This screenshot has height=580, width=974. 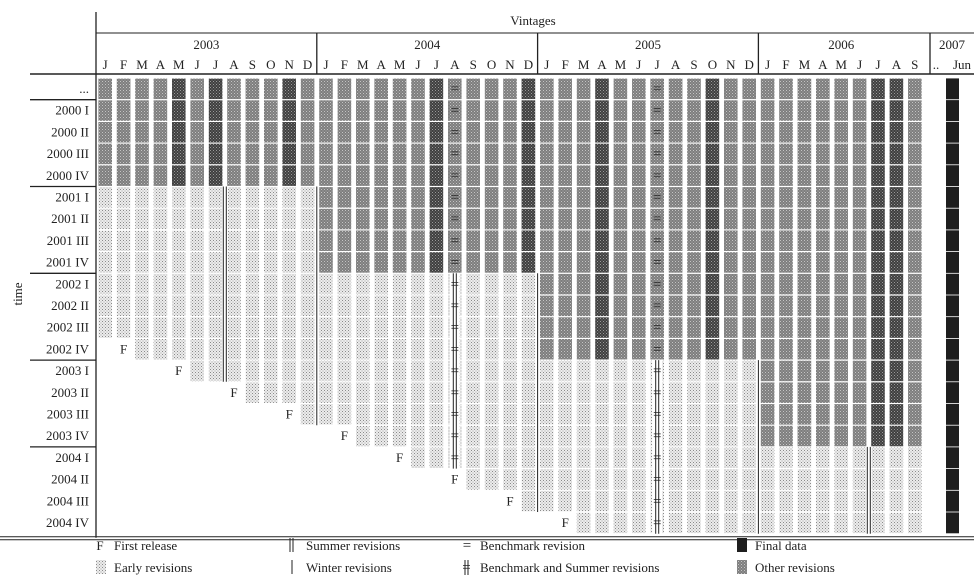 What do you see at coordinates (455, 393) in the screenshot?
I see `benchmark-summer-mark: =` at bounding box center [455, 393].